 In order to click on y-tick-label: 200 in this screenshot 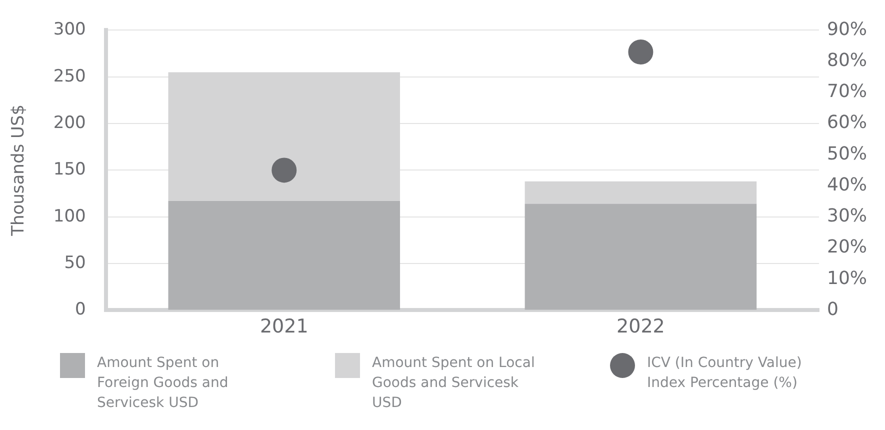, I will do `click(69, 122)`.